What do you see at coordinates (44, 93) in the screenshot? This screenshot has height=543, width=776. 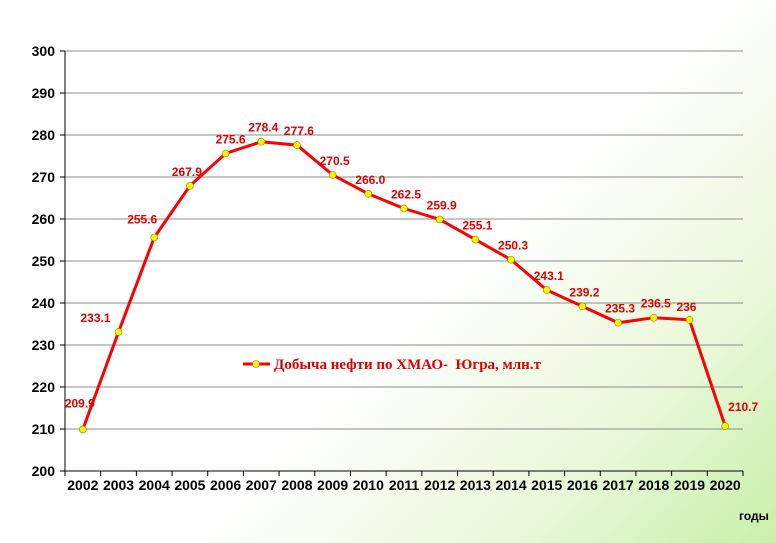 I see `y-tick-label: 290` at bounding box center [44, 93].